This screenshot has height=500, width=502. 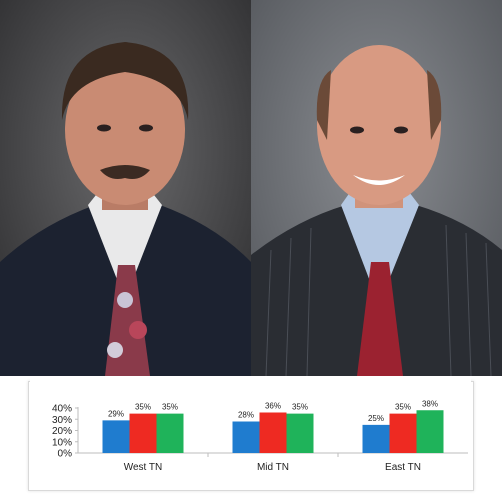 I want to click on x-category-label: West TN, so click(x=143, y=467).